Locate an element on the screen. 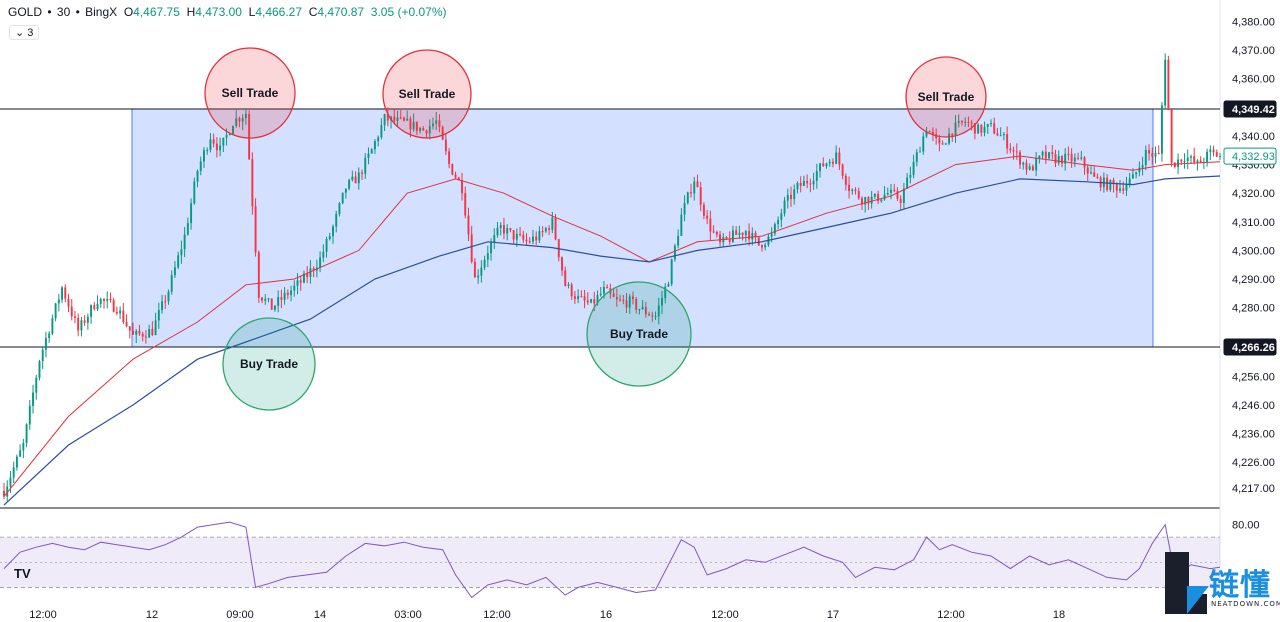  price-tick-label: 4,310.00 is located at coordinates (1253, 223).